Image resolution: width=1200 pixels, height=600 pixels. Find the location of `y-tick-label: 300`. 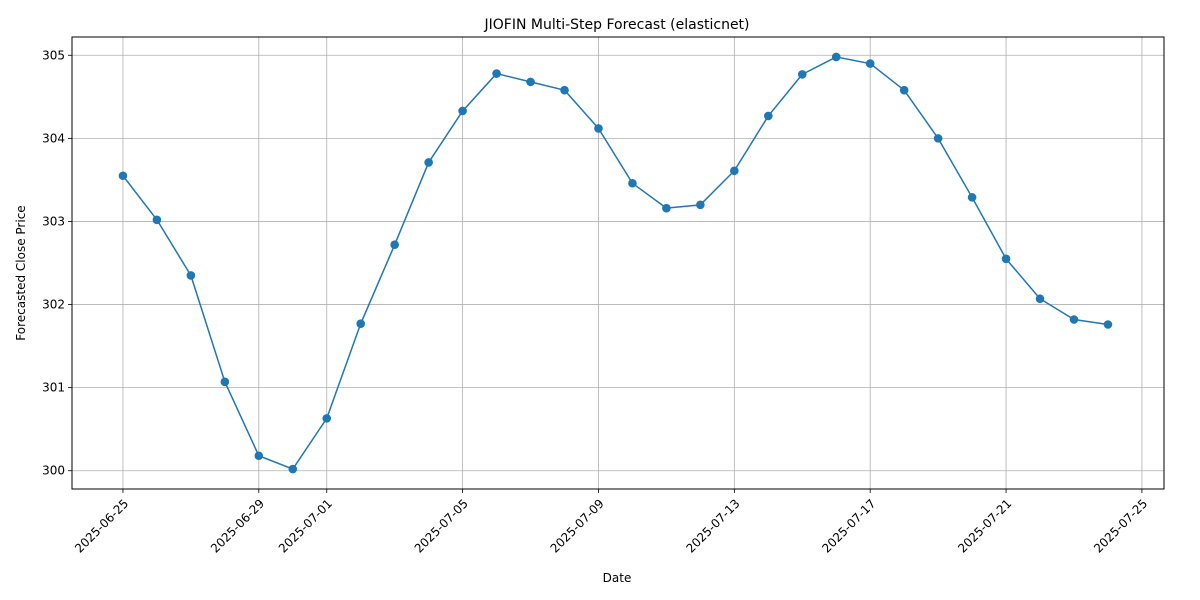

y-tick-label: 300 is located at coordinates (53, 471).